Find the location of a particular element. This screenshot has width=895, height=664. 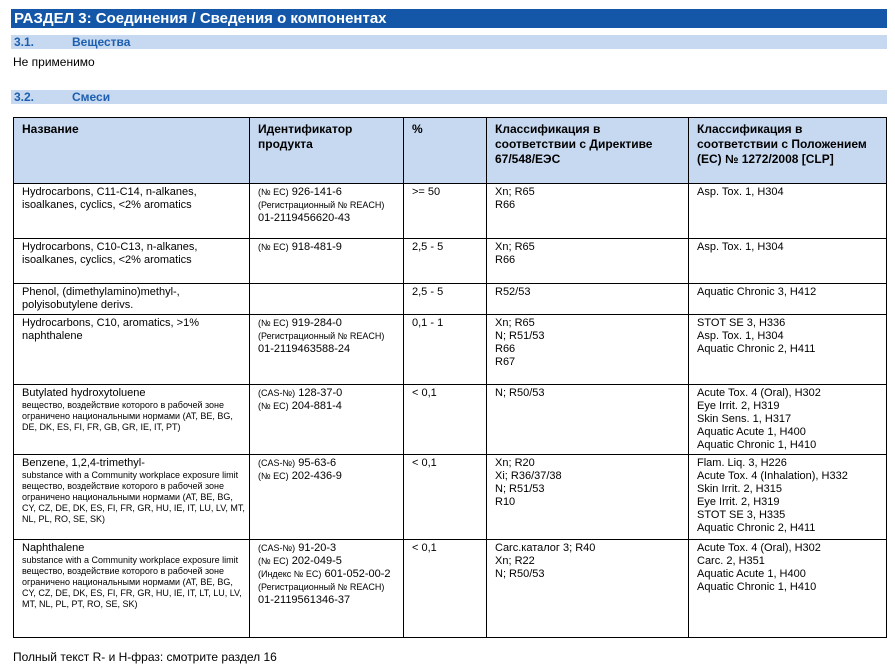

cell-class-directive: Xn; R65 N; R51/53 R66 R67 is located at coordinates (587, 349).